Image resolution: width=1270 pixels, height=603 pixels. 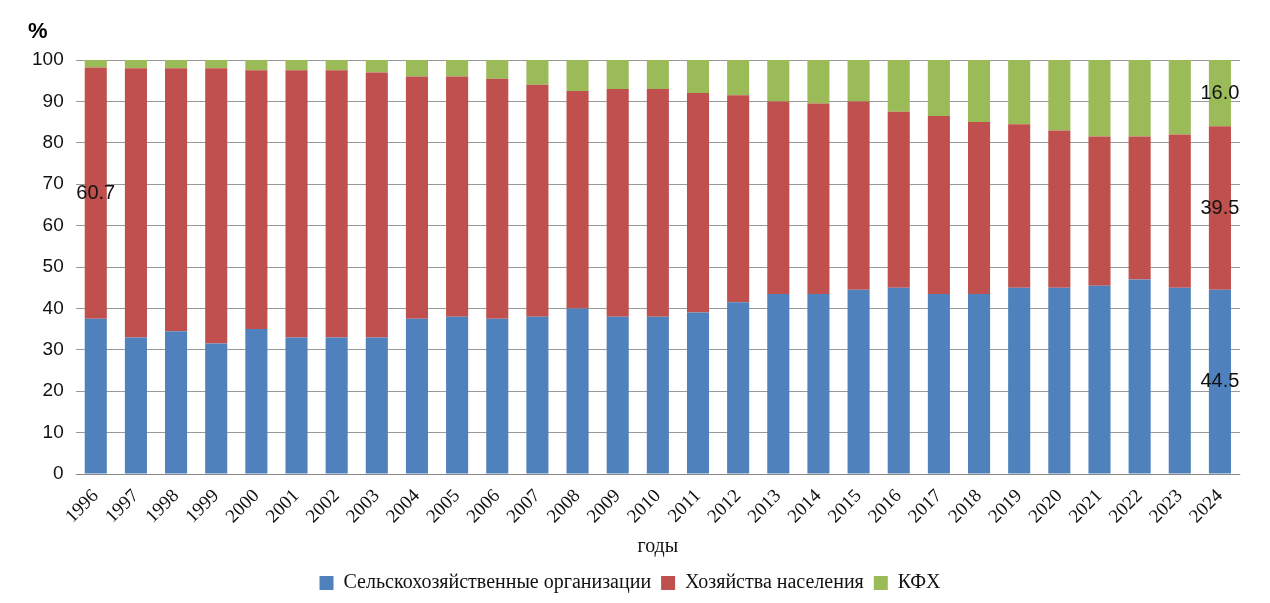 I want to click on y-tick-label: 80, so click(x=53, y=142).